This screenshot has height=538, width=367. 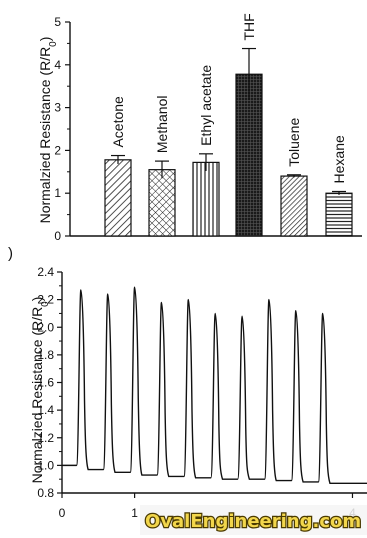 What do you see at coordinates (57, 150) in the screenshot?
I see `y-tick-label: 2` at bounding box center [57, 150].